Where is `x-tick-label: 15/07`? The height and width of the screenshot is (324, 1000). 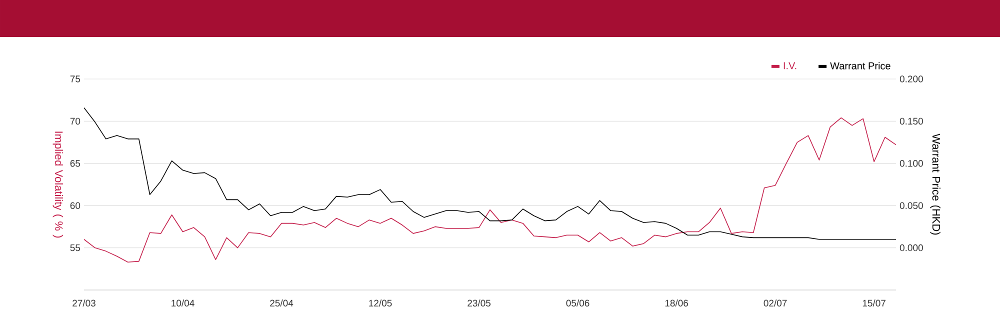 x-tick-label: 15/07 is located at coordinates (874, 303).